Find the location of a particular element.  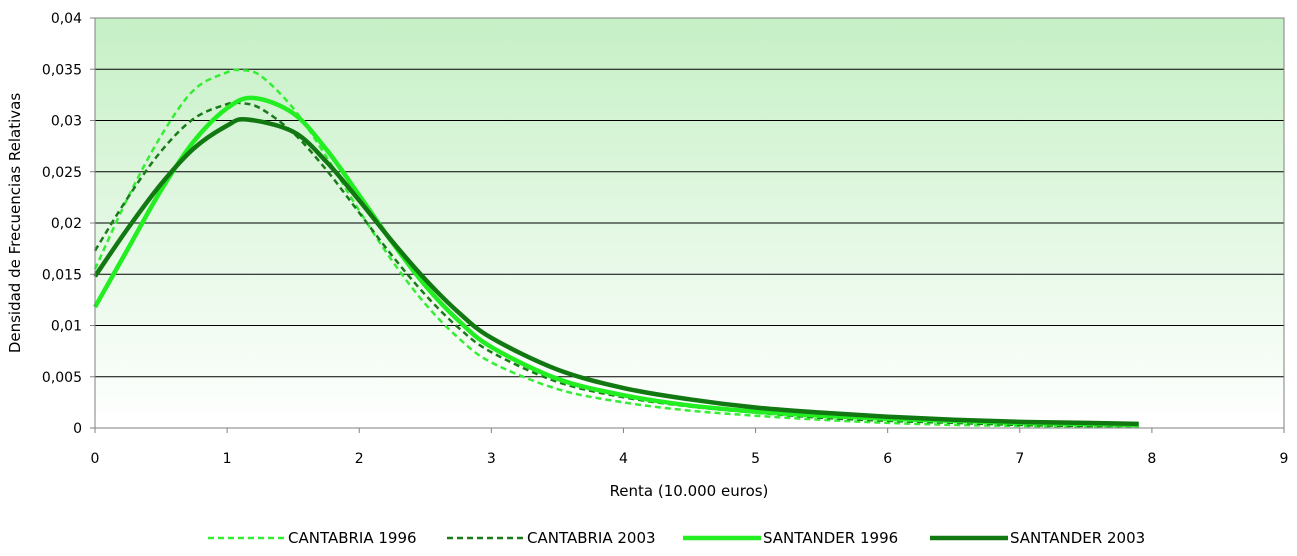

y-axis-title: Densidad de Frecuencias Relativas is located at coordinates (15, 223).